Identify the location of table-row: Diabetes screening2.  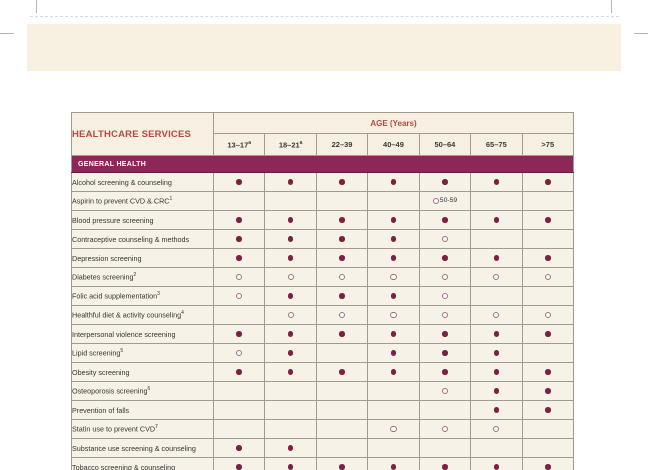
(323, 277).